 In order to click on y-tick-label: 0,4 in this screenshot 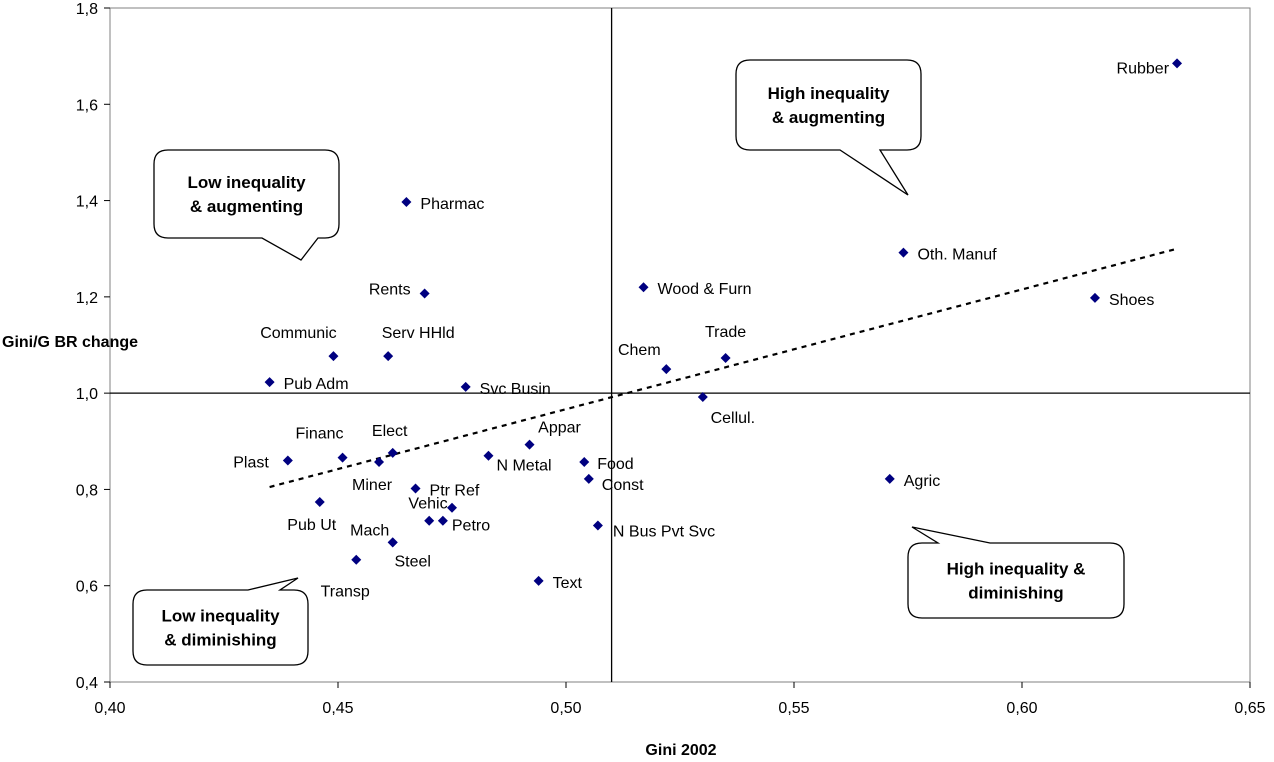, I will do `click(87, 683)`.